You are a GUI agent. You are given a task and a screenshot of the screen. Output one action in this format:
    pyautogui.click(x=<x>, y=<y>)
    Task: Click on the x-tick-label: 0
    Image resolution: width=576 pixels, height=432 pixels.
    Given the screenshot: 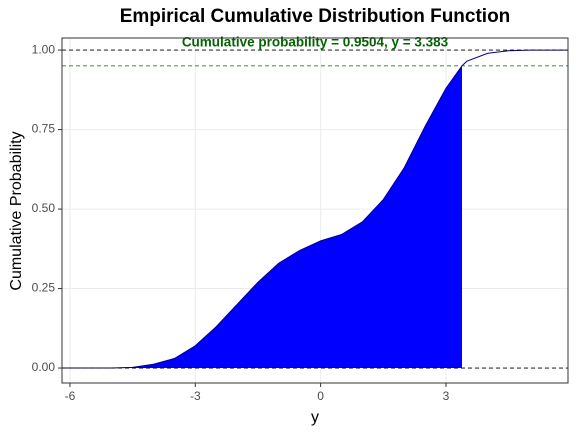 What is the action you would take?
    pyautogui.click(x=320, y=396)
    